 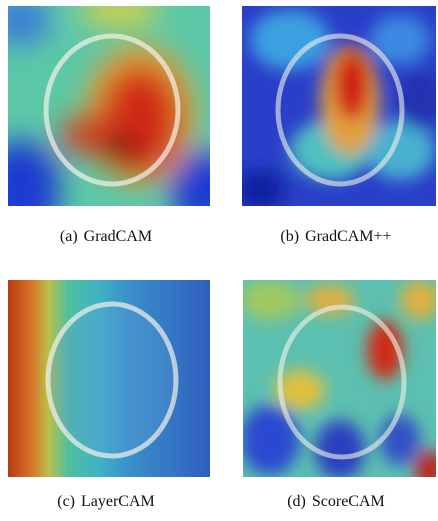 I want to click on caption-label: (a), so click(x=68, y=236).